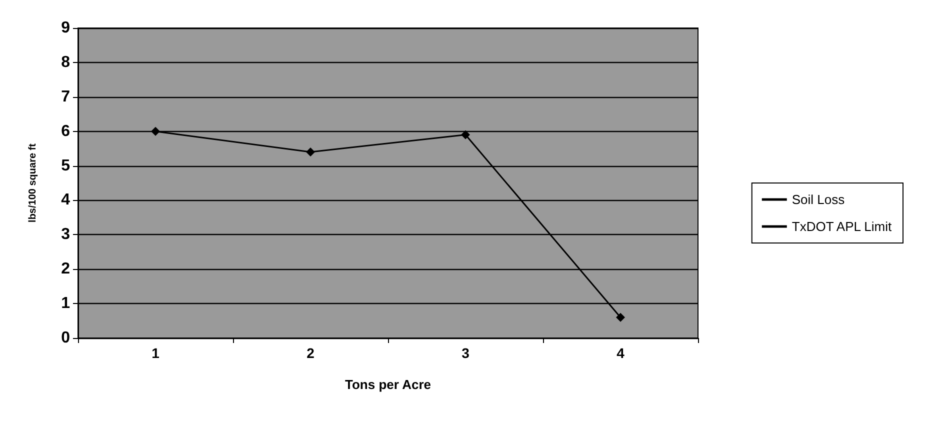 This screenshot has width=925, height=430. Describe the element at coordinates (388, 384) in the screenshot. I see `x-axis-title: Tons per Acre` at that location.